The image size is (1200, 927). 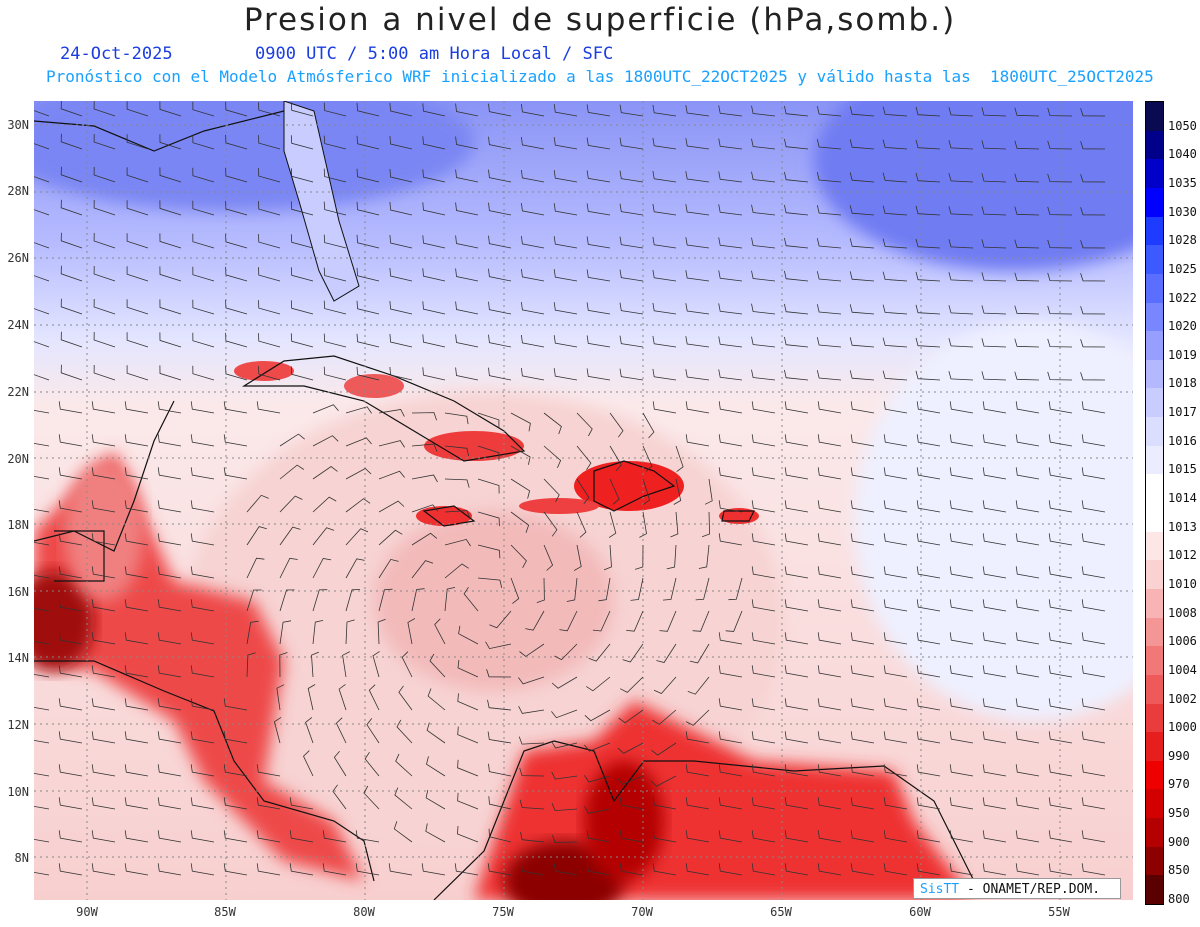 I want to click on colorbar-label: 1019, so click(x=1182, y=354).